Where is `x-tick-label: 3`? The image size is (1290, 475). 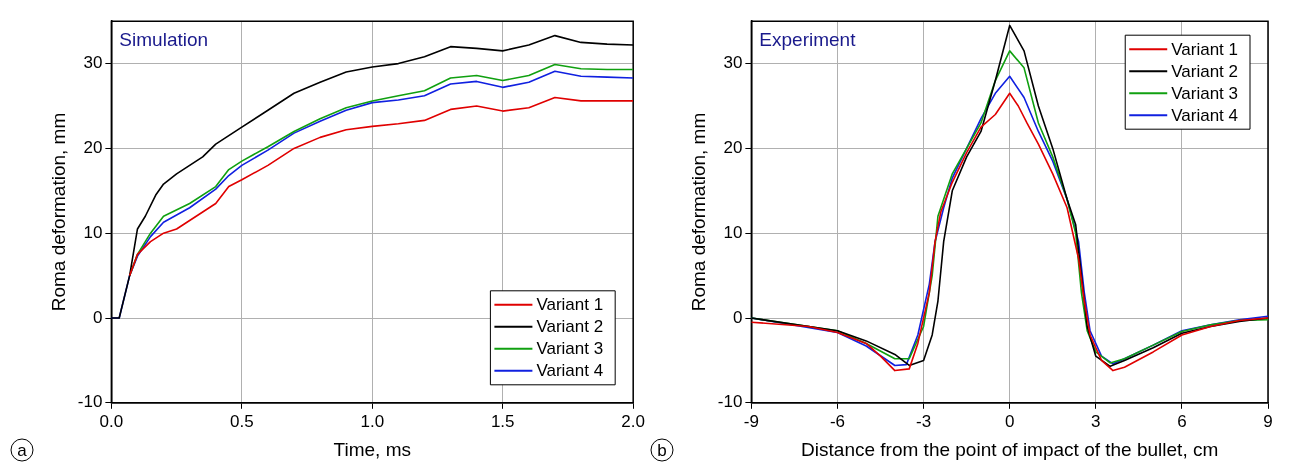 x-tick-label: 3 is located at coordinates (1096, 421).